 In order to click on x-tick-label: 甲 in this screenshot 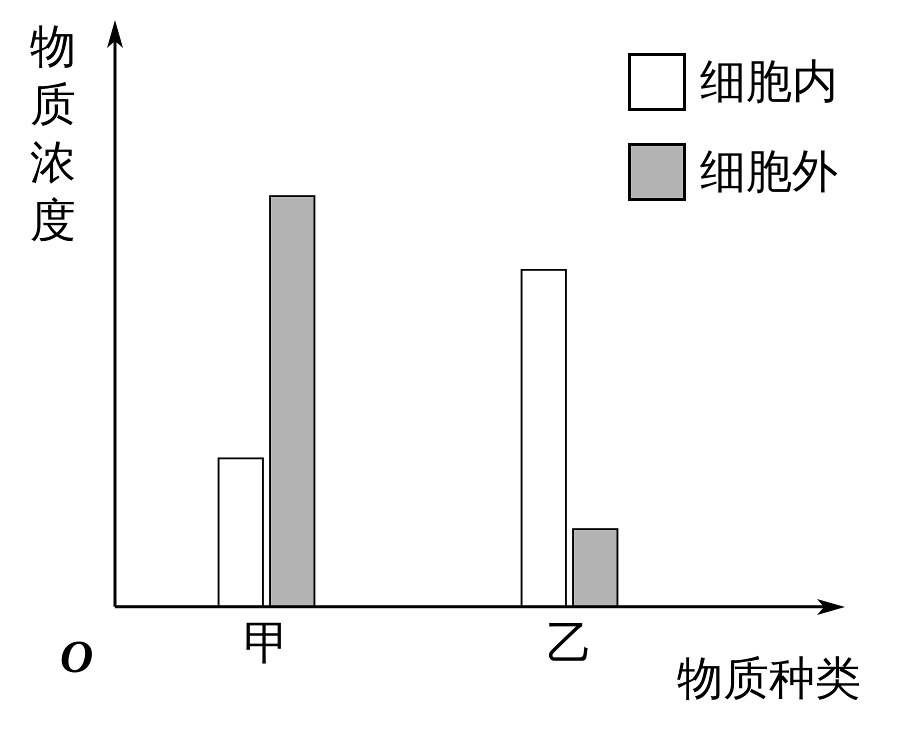, I will do `click(267, 642)`.